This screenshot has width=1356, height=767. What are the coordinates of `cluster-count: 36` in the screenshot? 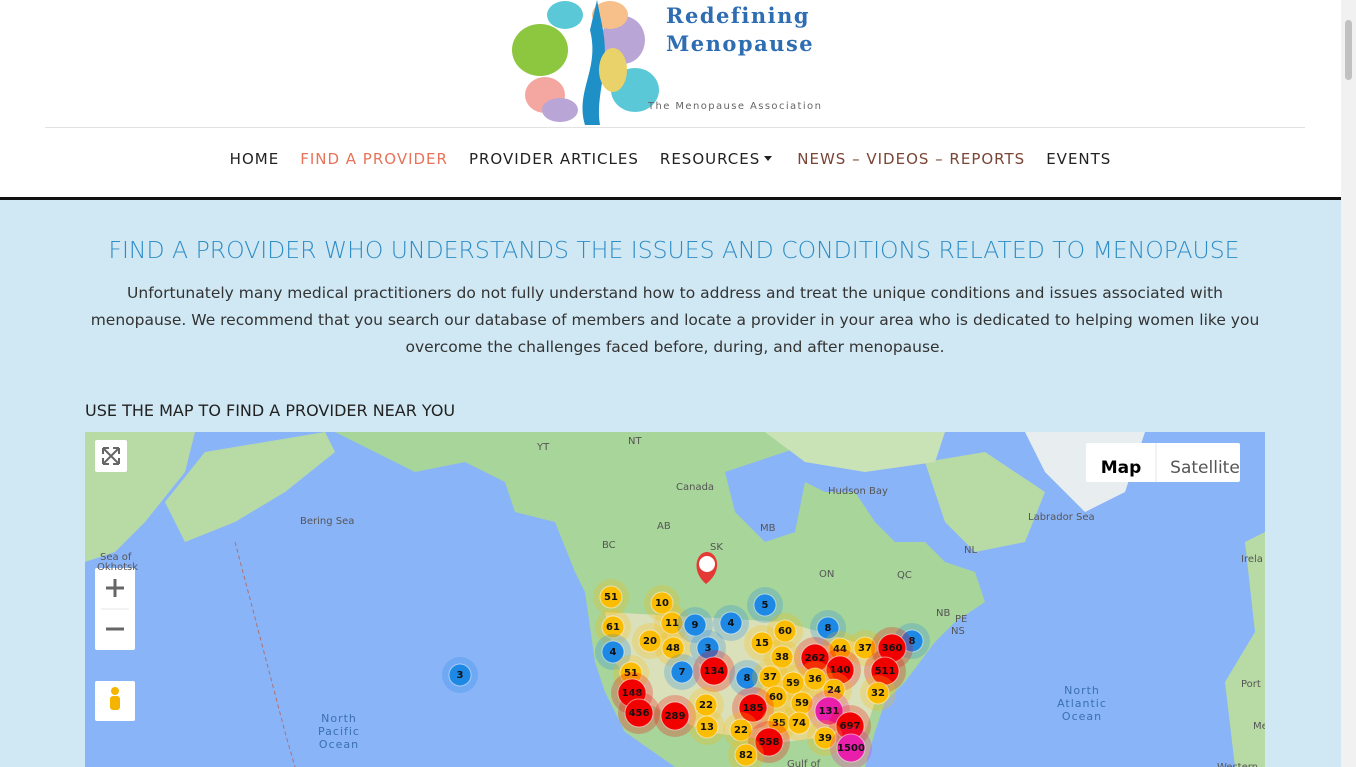 It's located at (815, 679).